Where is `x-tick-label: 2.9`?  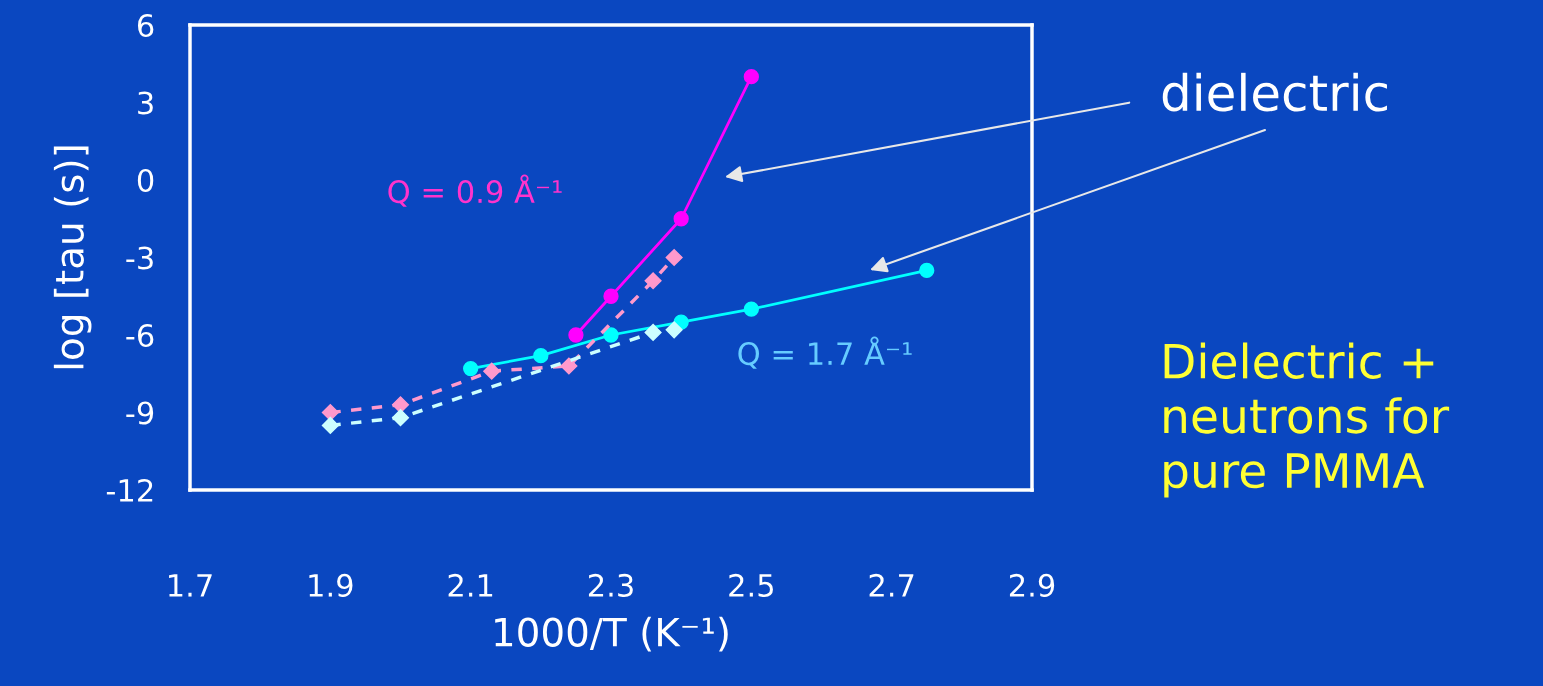
x-tick-label: 2.9 is located at coordinates (1032, 585).